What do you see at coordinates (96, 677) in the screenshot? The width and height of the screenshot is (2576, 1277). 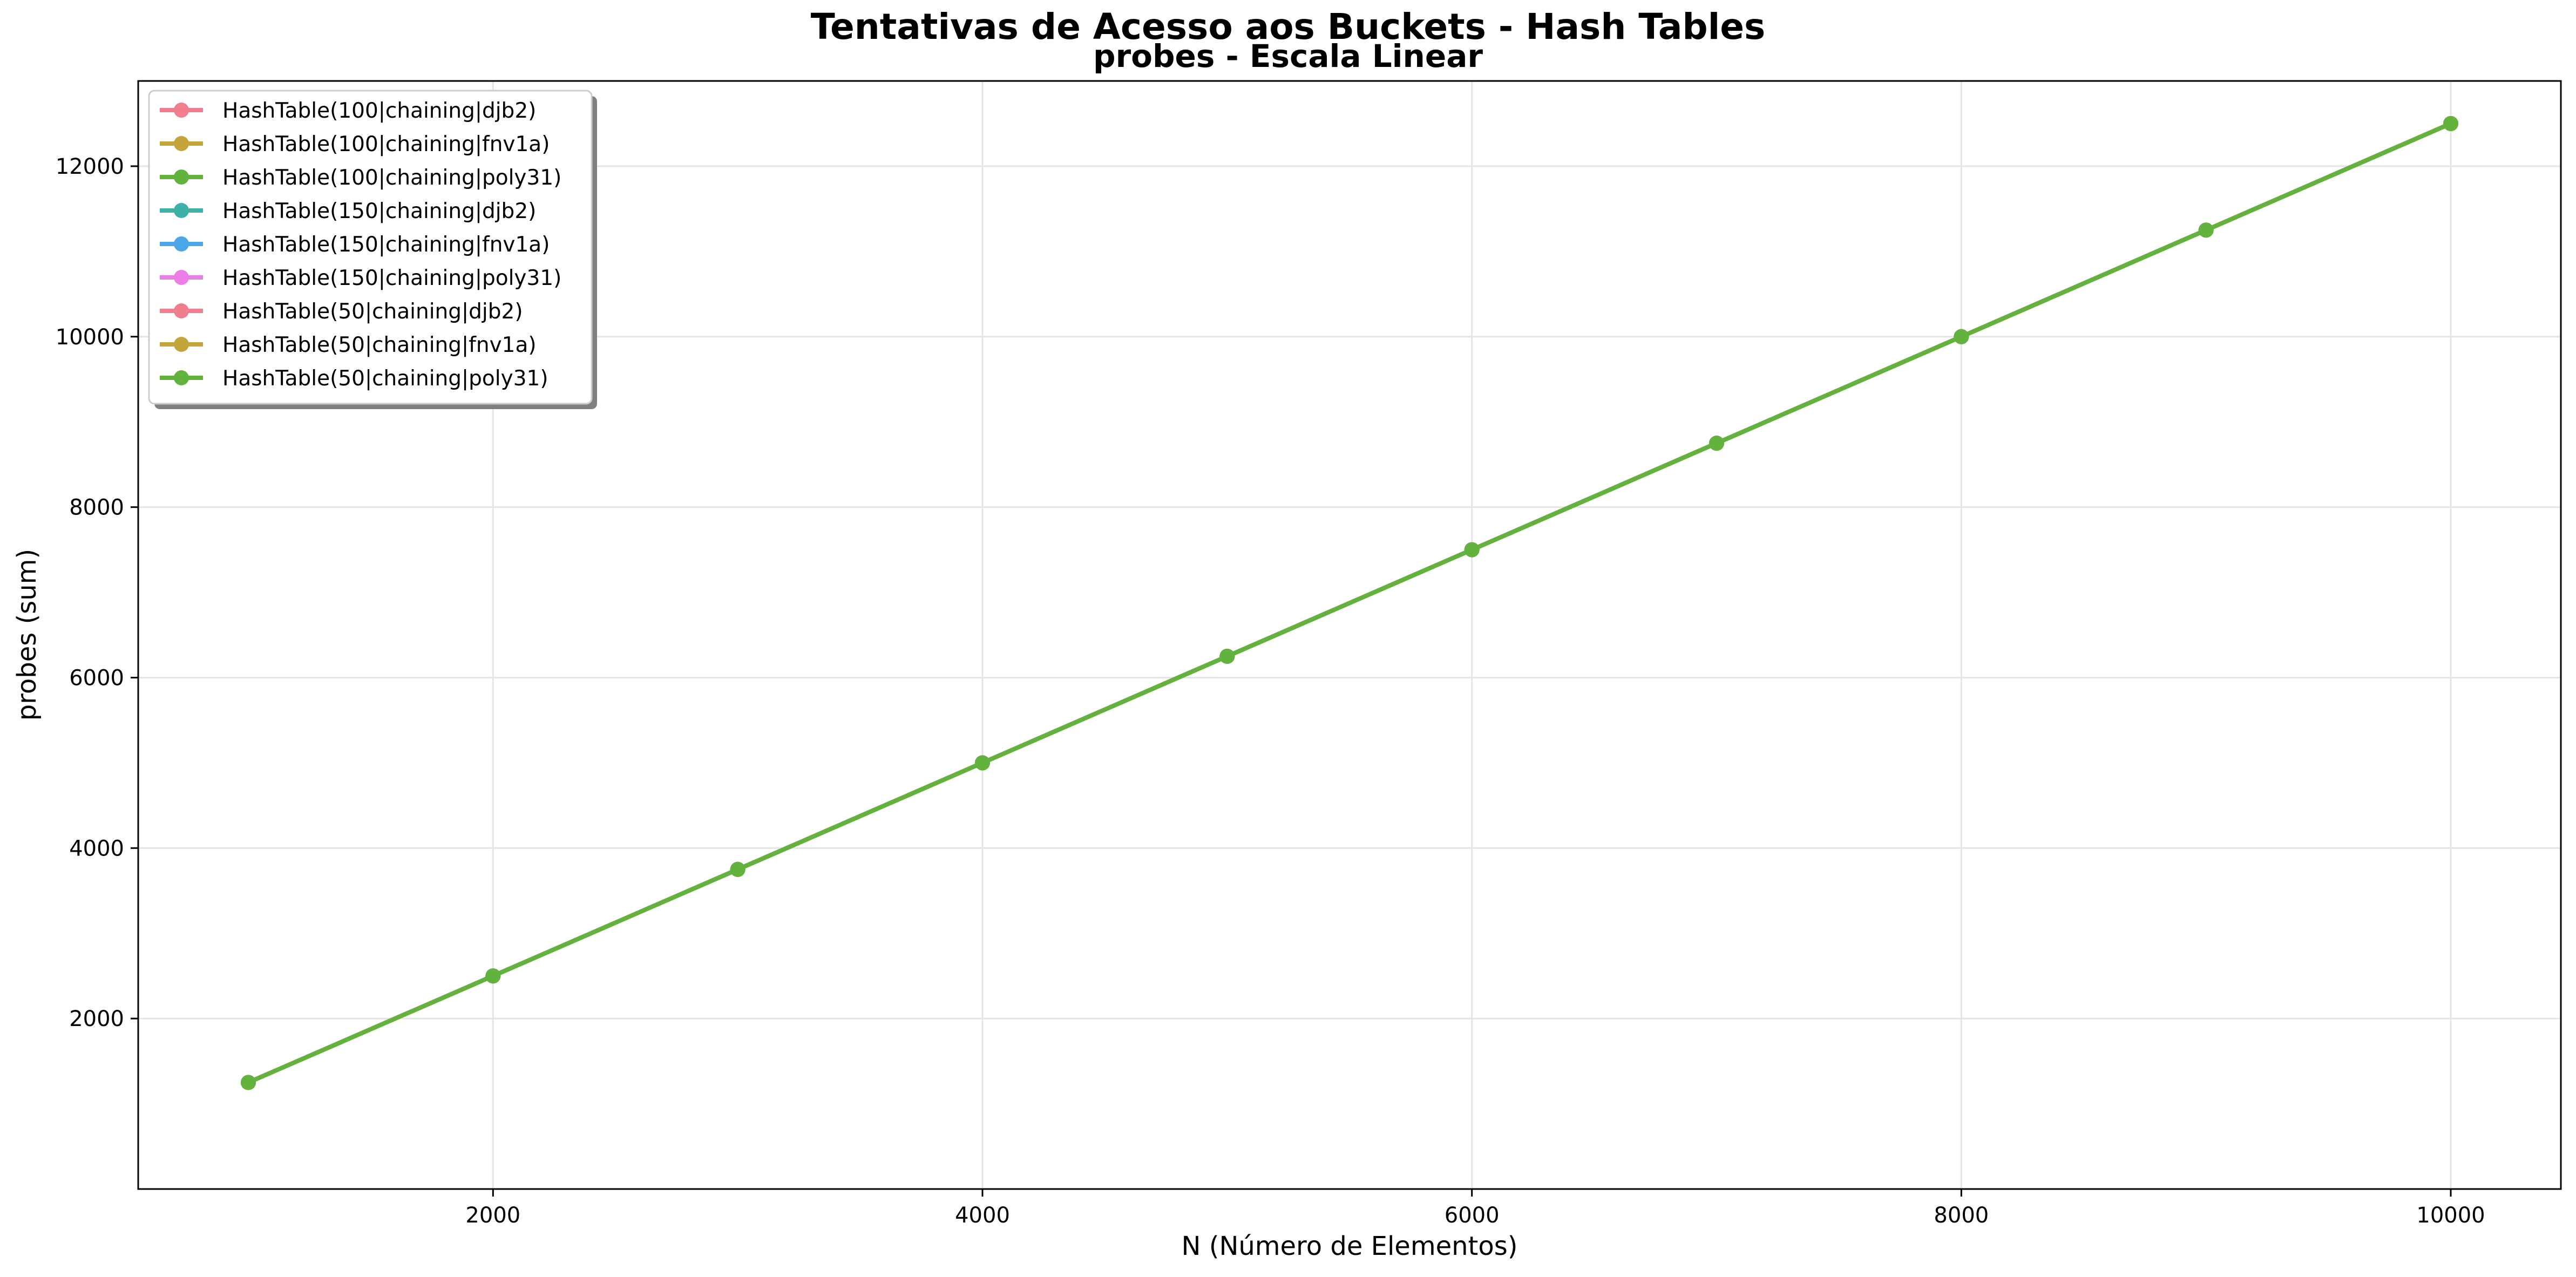 I see `y-tick-label: 6000` at bounding box center [96, 677].